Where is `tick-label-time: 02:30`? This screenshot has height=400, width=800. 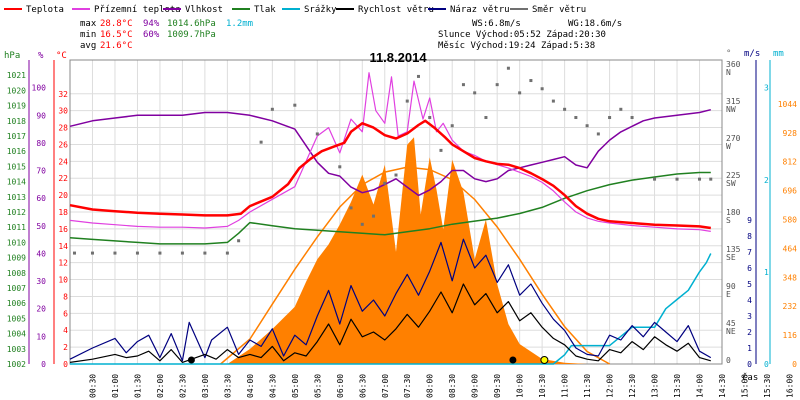
tick-label-time: 02:30 is located at coordinates (182, 386).